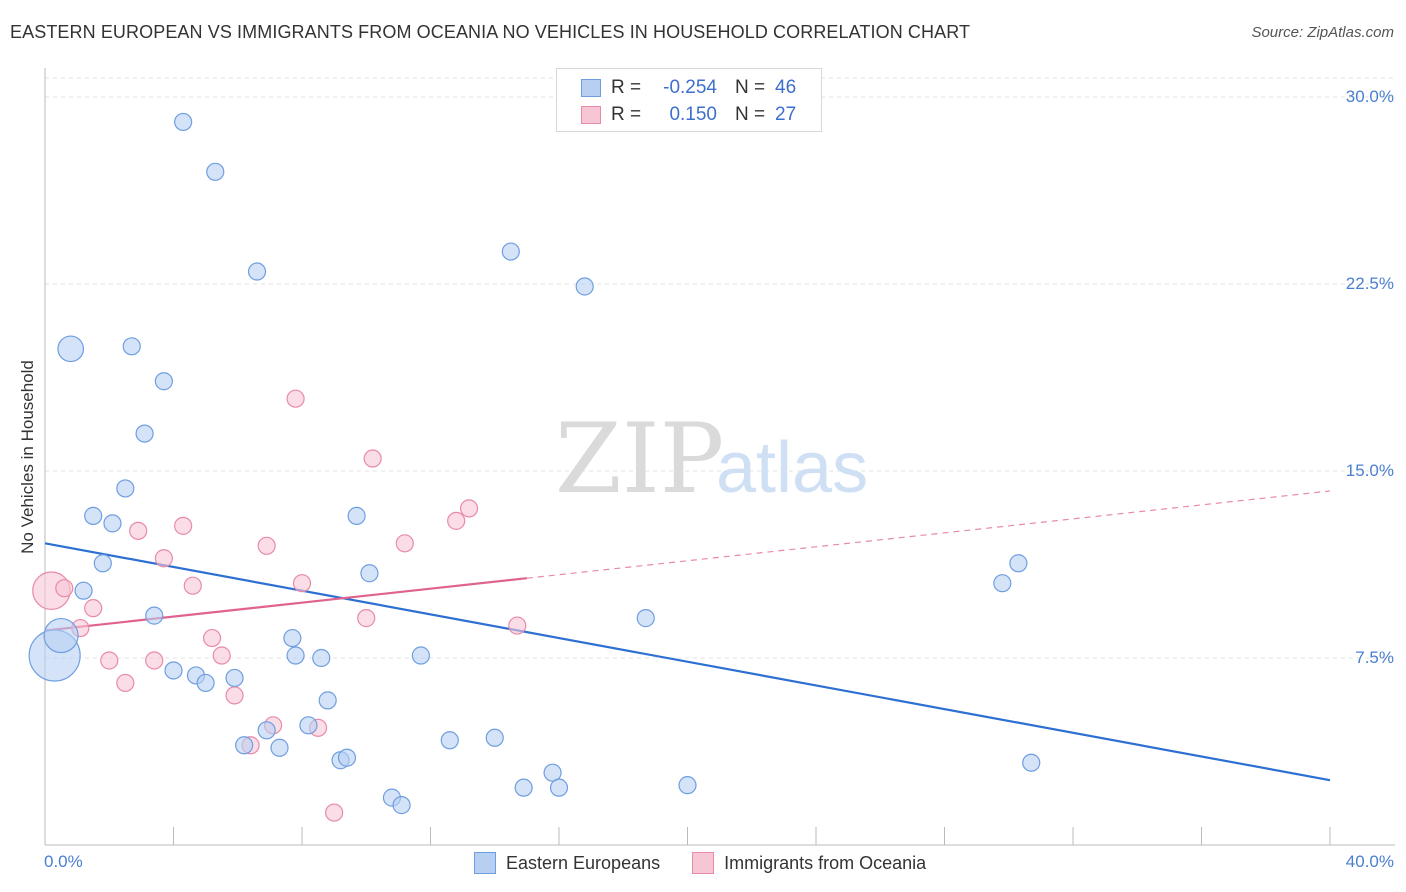  Describe the element at coordinates (485, 863) in the screenshot. I see `legend-swatch-blue` at that location.